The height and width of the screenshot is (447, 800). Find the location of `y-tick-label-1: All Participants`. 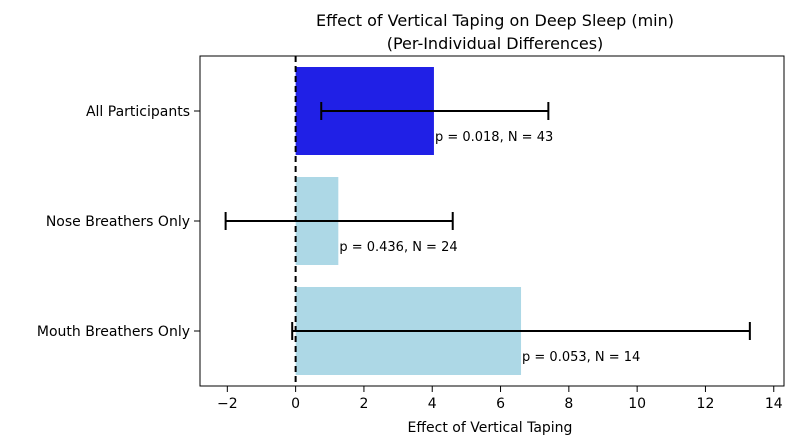

y-tick-label-1: All Participants is located at coordinates (138, 112).